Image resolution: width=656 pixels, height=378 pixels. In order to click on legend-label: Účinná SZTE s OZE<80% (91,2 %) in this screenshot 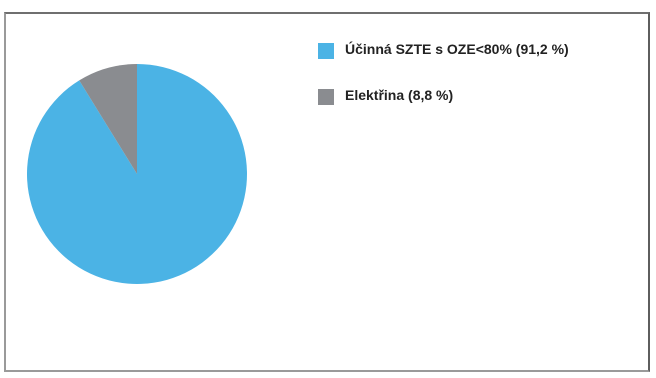, I will do `click(457, 49)`.